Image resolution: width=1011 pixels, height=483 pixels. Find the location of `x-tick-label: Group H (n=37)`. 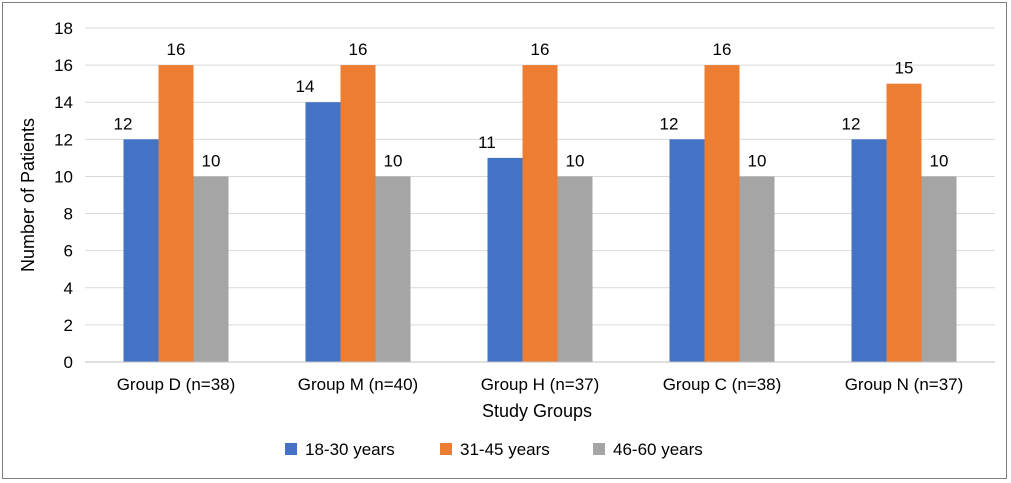

x-tick-label: Group H (n=37) is located at coordinates (540, 384).